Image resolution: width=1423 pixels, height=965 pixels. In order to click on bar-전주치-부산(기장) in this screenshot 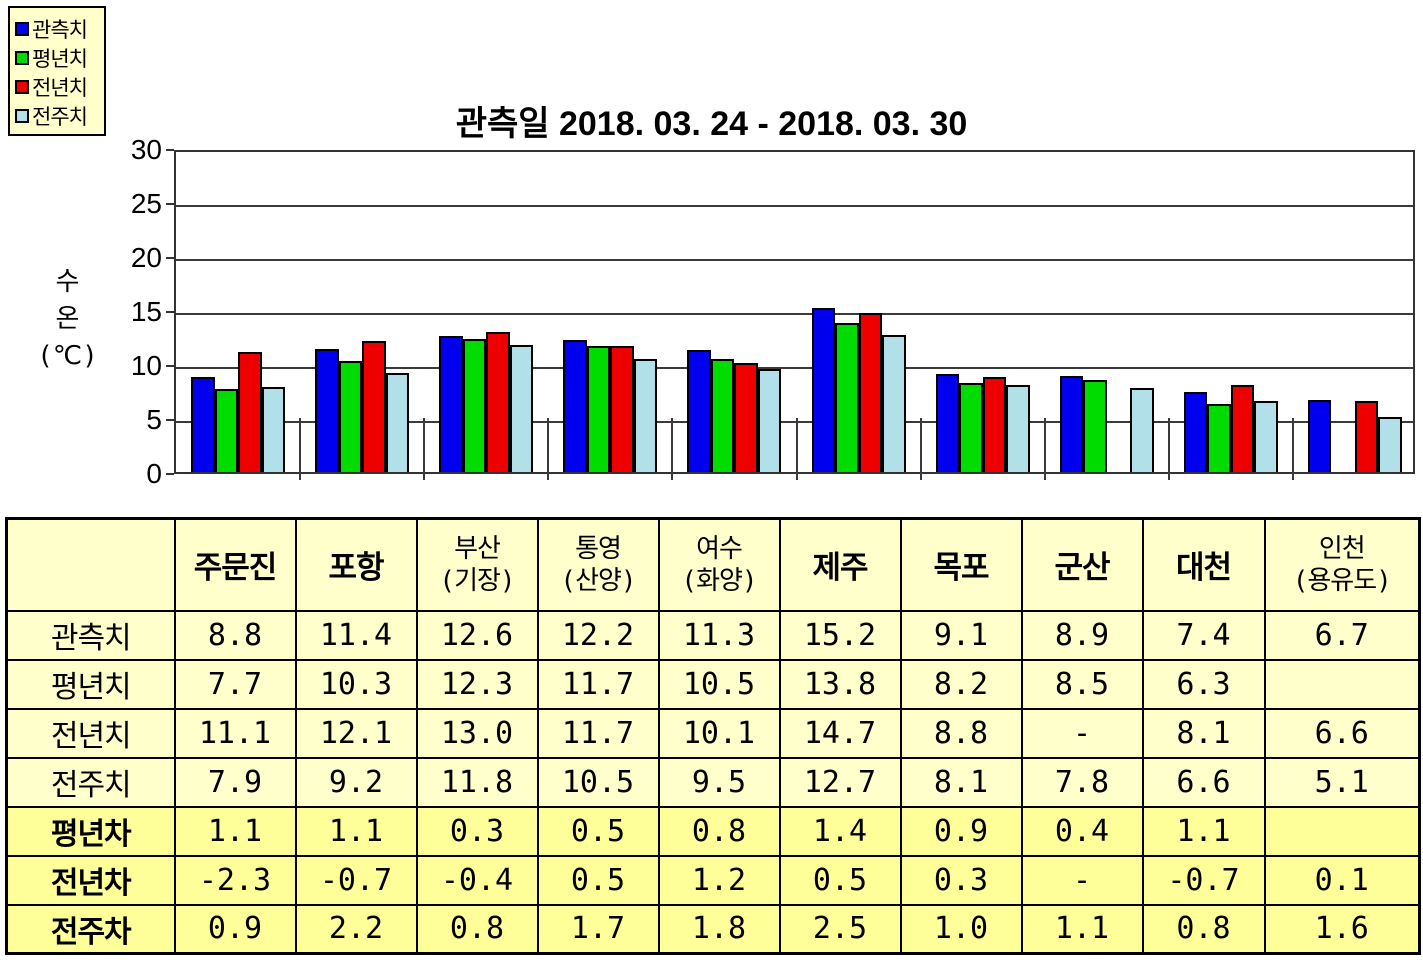, I will do `click(521, 408)`.